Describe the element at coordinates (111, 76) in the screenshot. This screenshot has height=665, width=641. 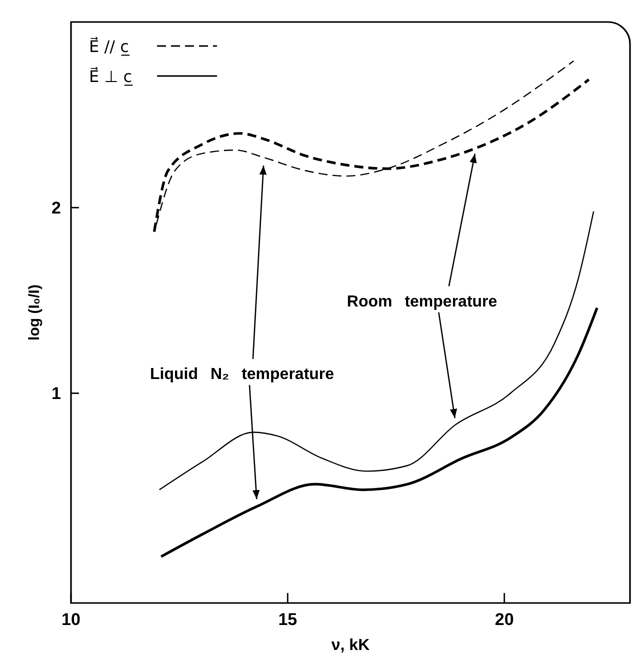
I see `legend-label: E⃗ ⊥ c̲` at that location.